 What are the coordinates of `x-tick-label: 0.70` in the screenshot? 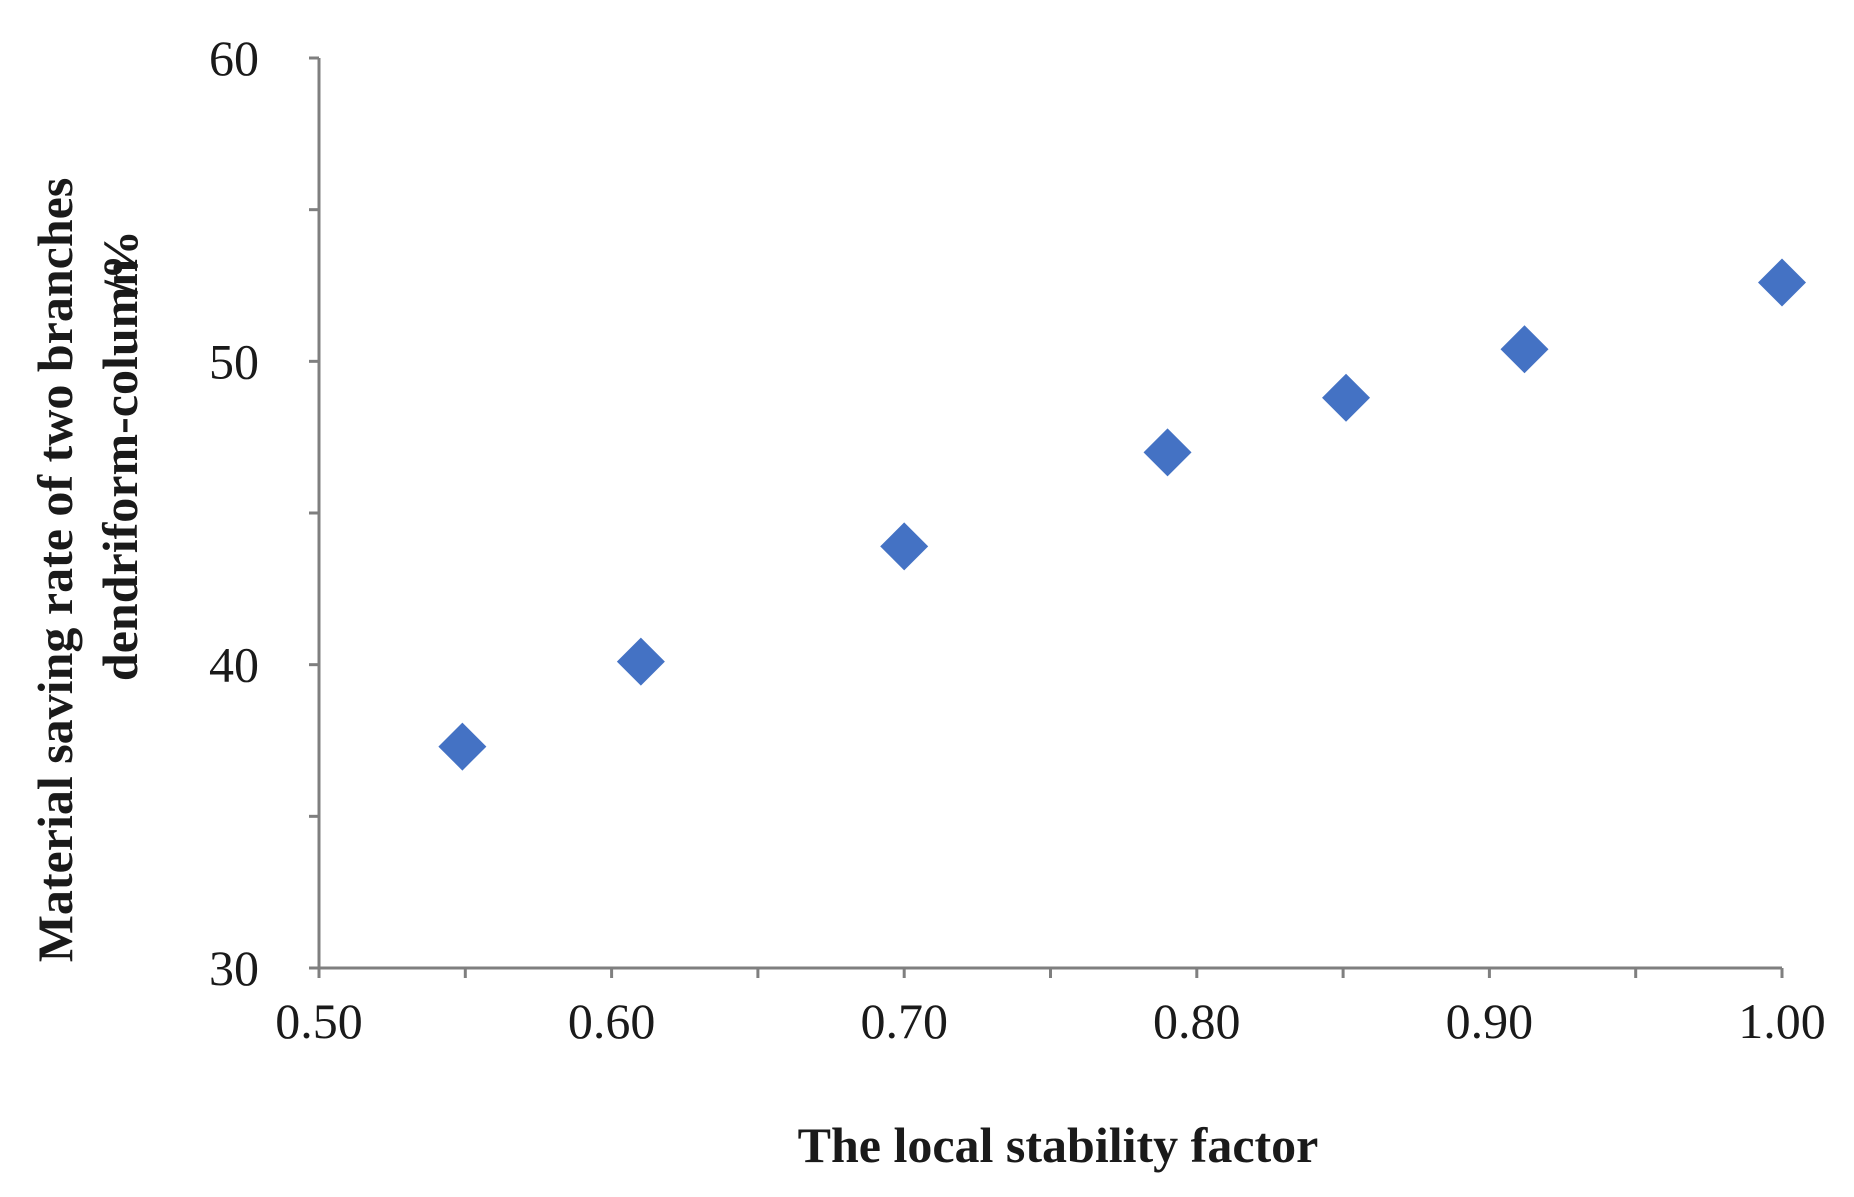 It's located at (904, 1021).